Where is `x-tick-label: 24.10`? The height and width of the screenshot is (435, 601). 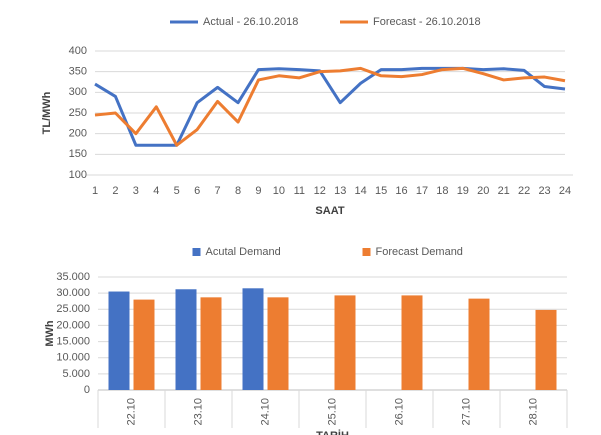
x-tick-label: 24.10 is located at coordinates (265, 412).